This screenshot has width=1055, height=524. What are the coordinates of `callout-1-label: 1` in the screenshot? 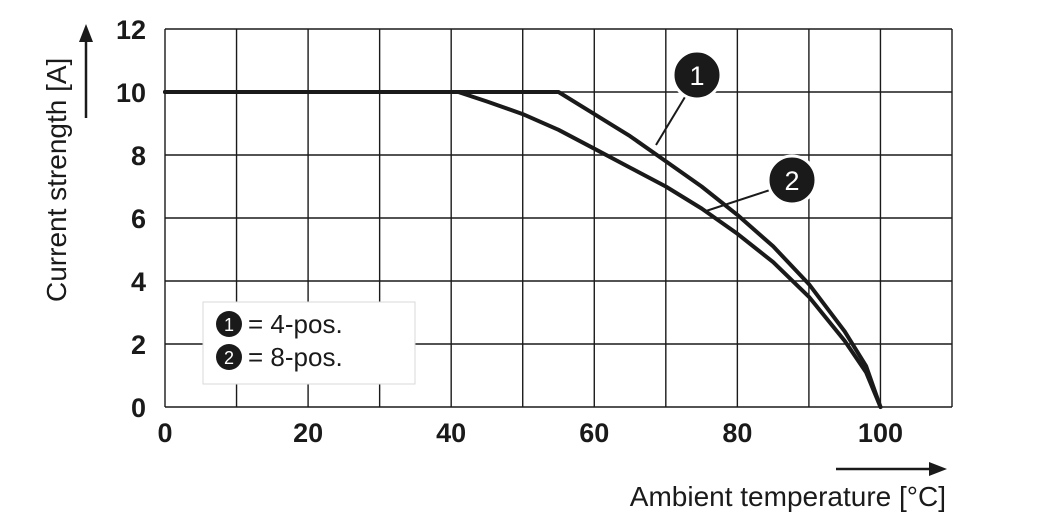 It's located at (696, 76).